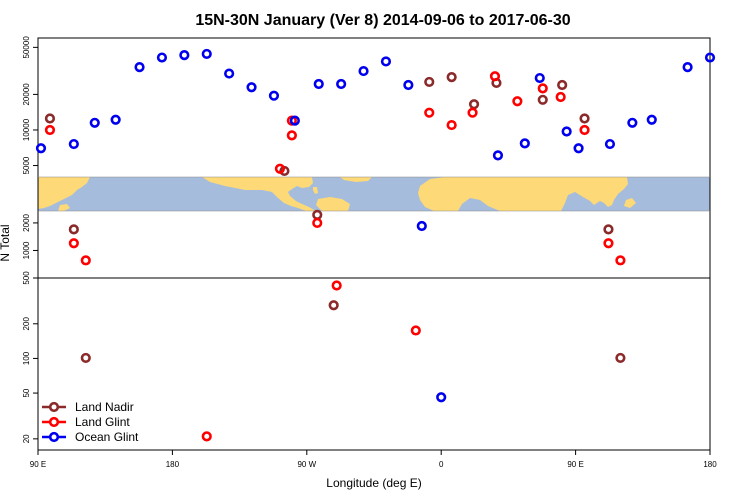 The image size is (750, 500). What do you see at coordinates (26, 392) in the screenshot?
I see `y-tick-label: 50` at bounding box center [26, 392].